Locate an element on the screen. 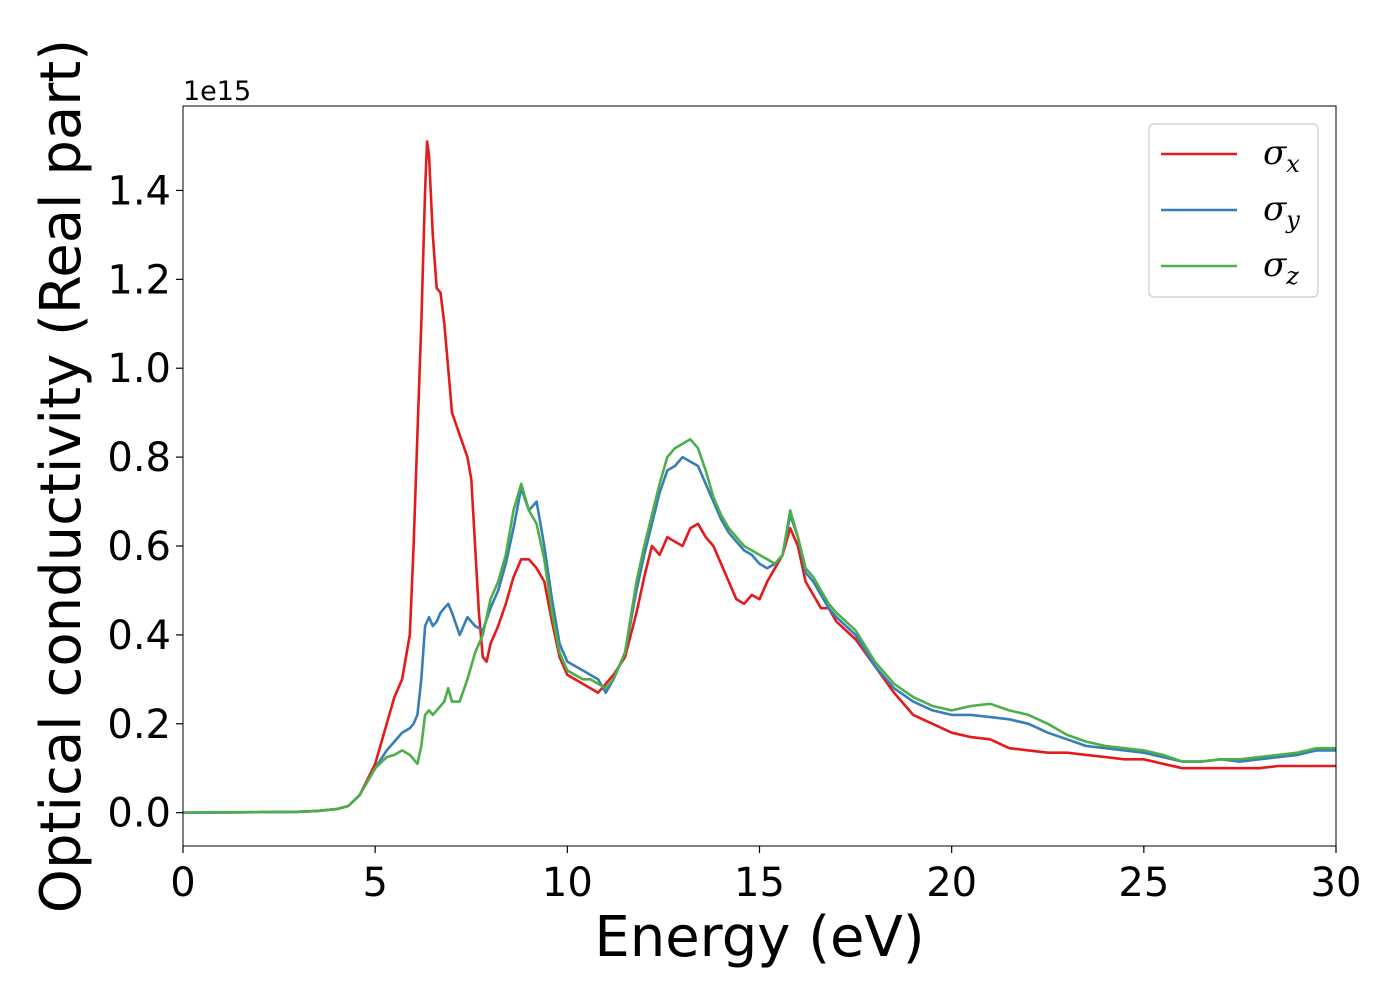  x-tick-label: 20 is located at coordinates (951, 883).